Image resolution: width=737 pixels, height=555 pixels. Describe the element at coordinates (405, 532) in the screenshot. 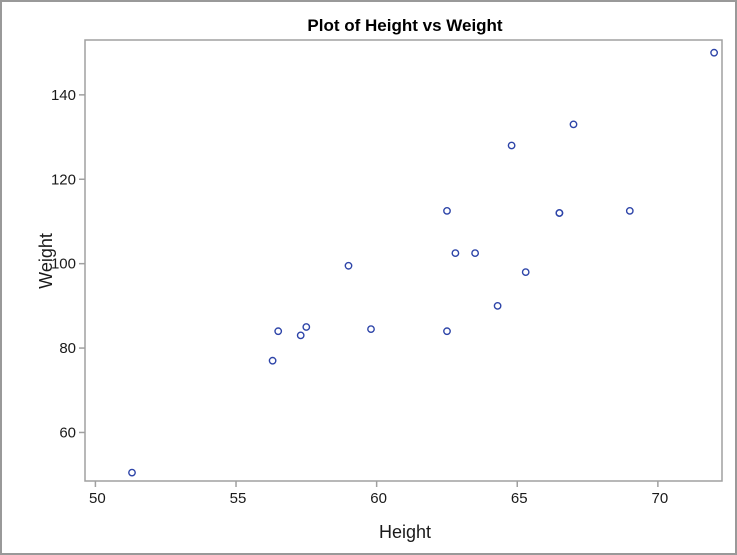

I see `x-axis-label: Height` at that location.